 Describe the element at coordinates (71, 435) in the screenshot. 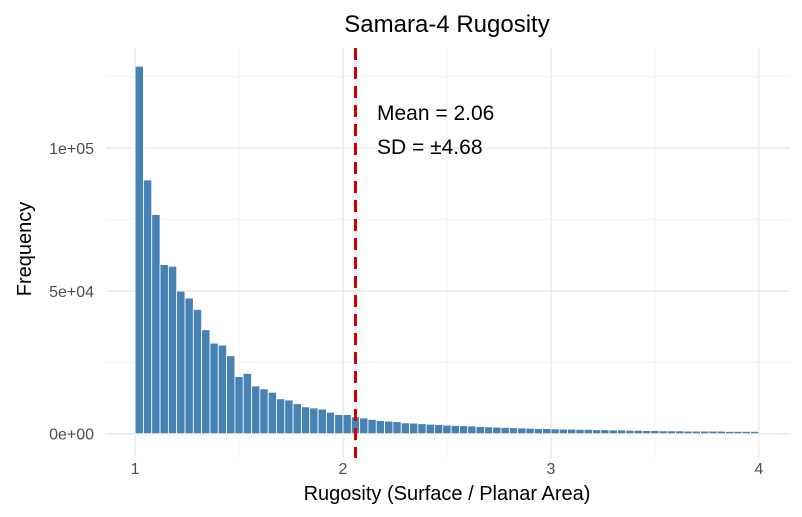

I see `y-tick-label: 0e+00` at that location.